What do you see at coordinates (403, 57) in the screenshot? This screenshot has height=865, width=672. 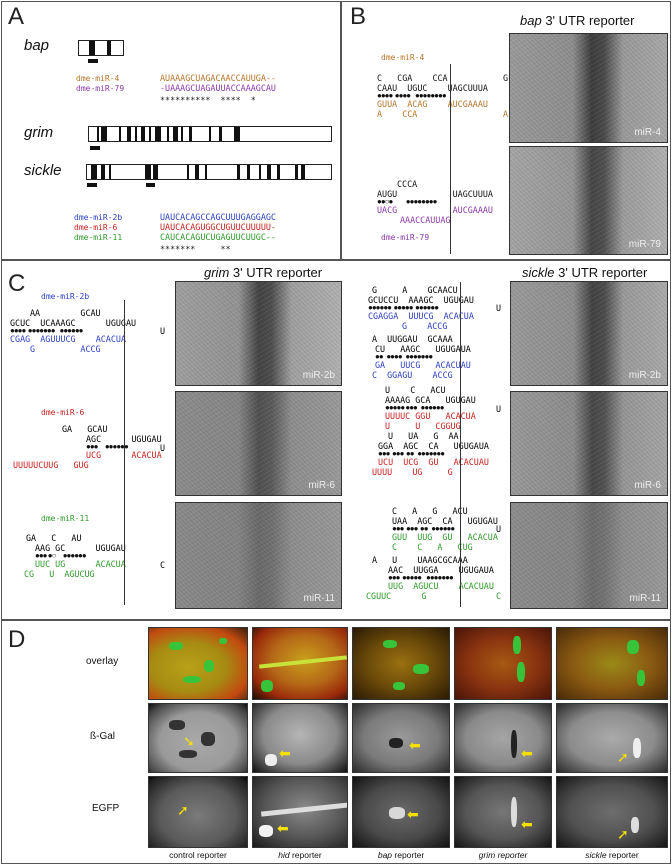 I see `mir-label-mir4-b: dme-miR-4` at bounding box center [403, 57].